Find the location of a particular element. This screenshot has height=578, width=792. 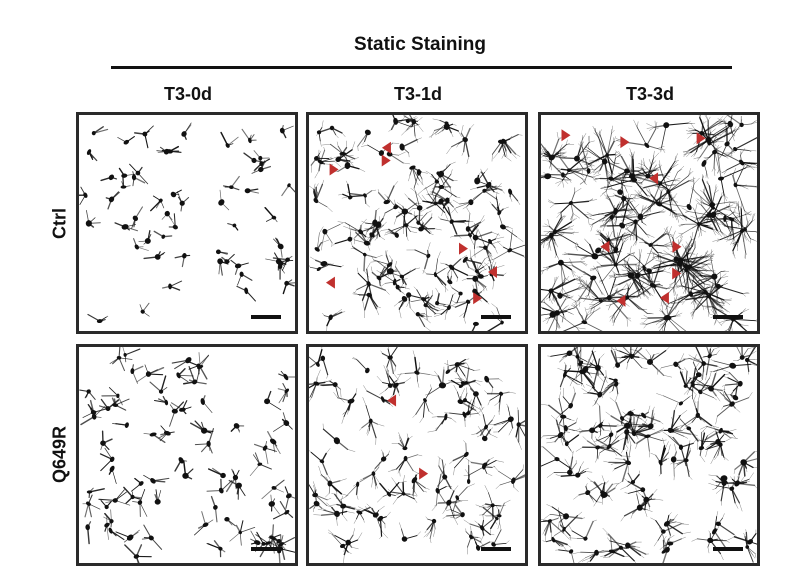

column-label-t3-1d: T3-1d is located at coordinates (417, 94).